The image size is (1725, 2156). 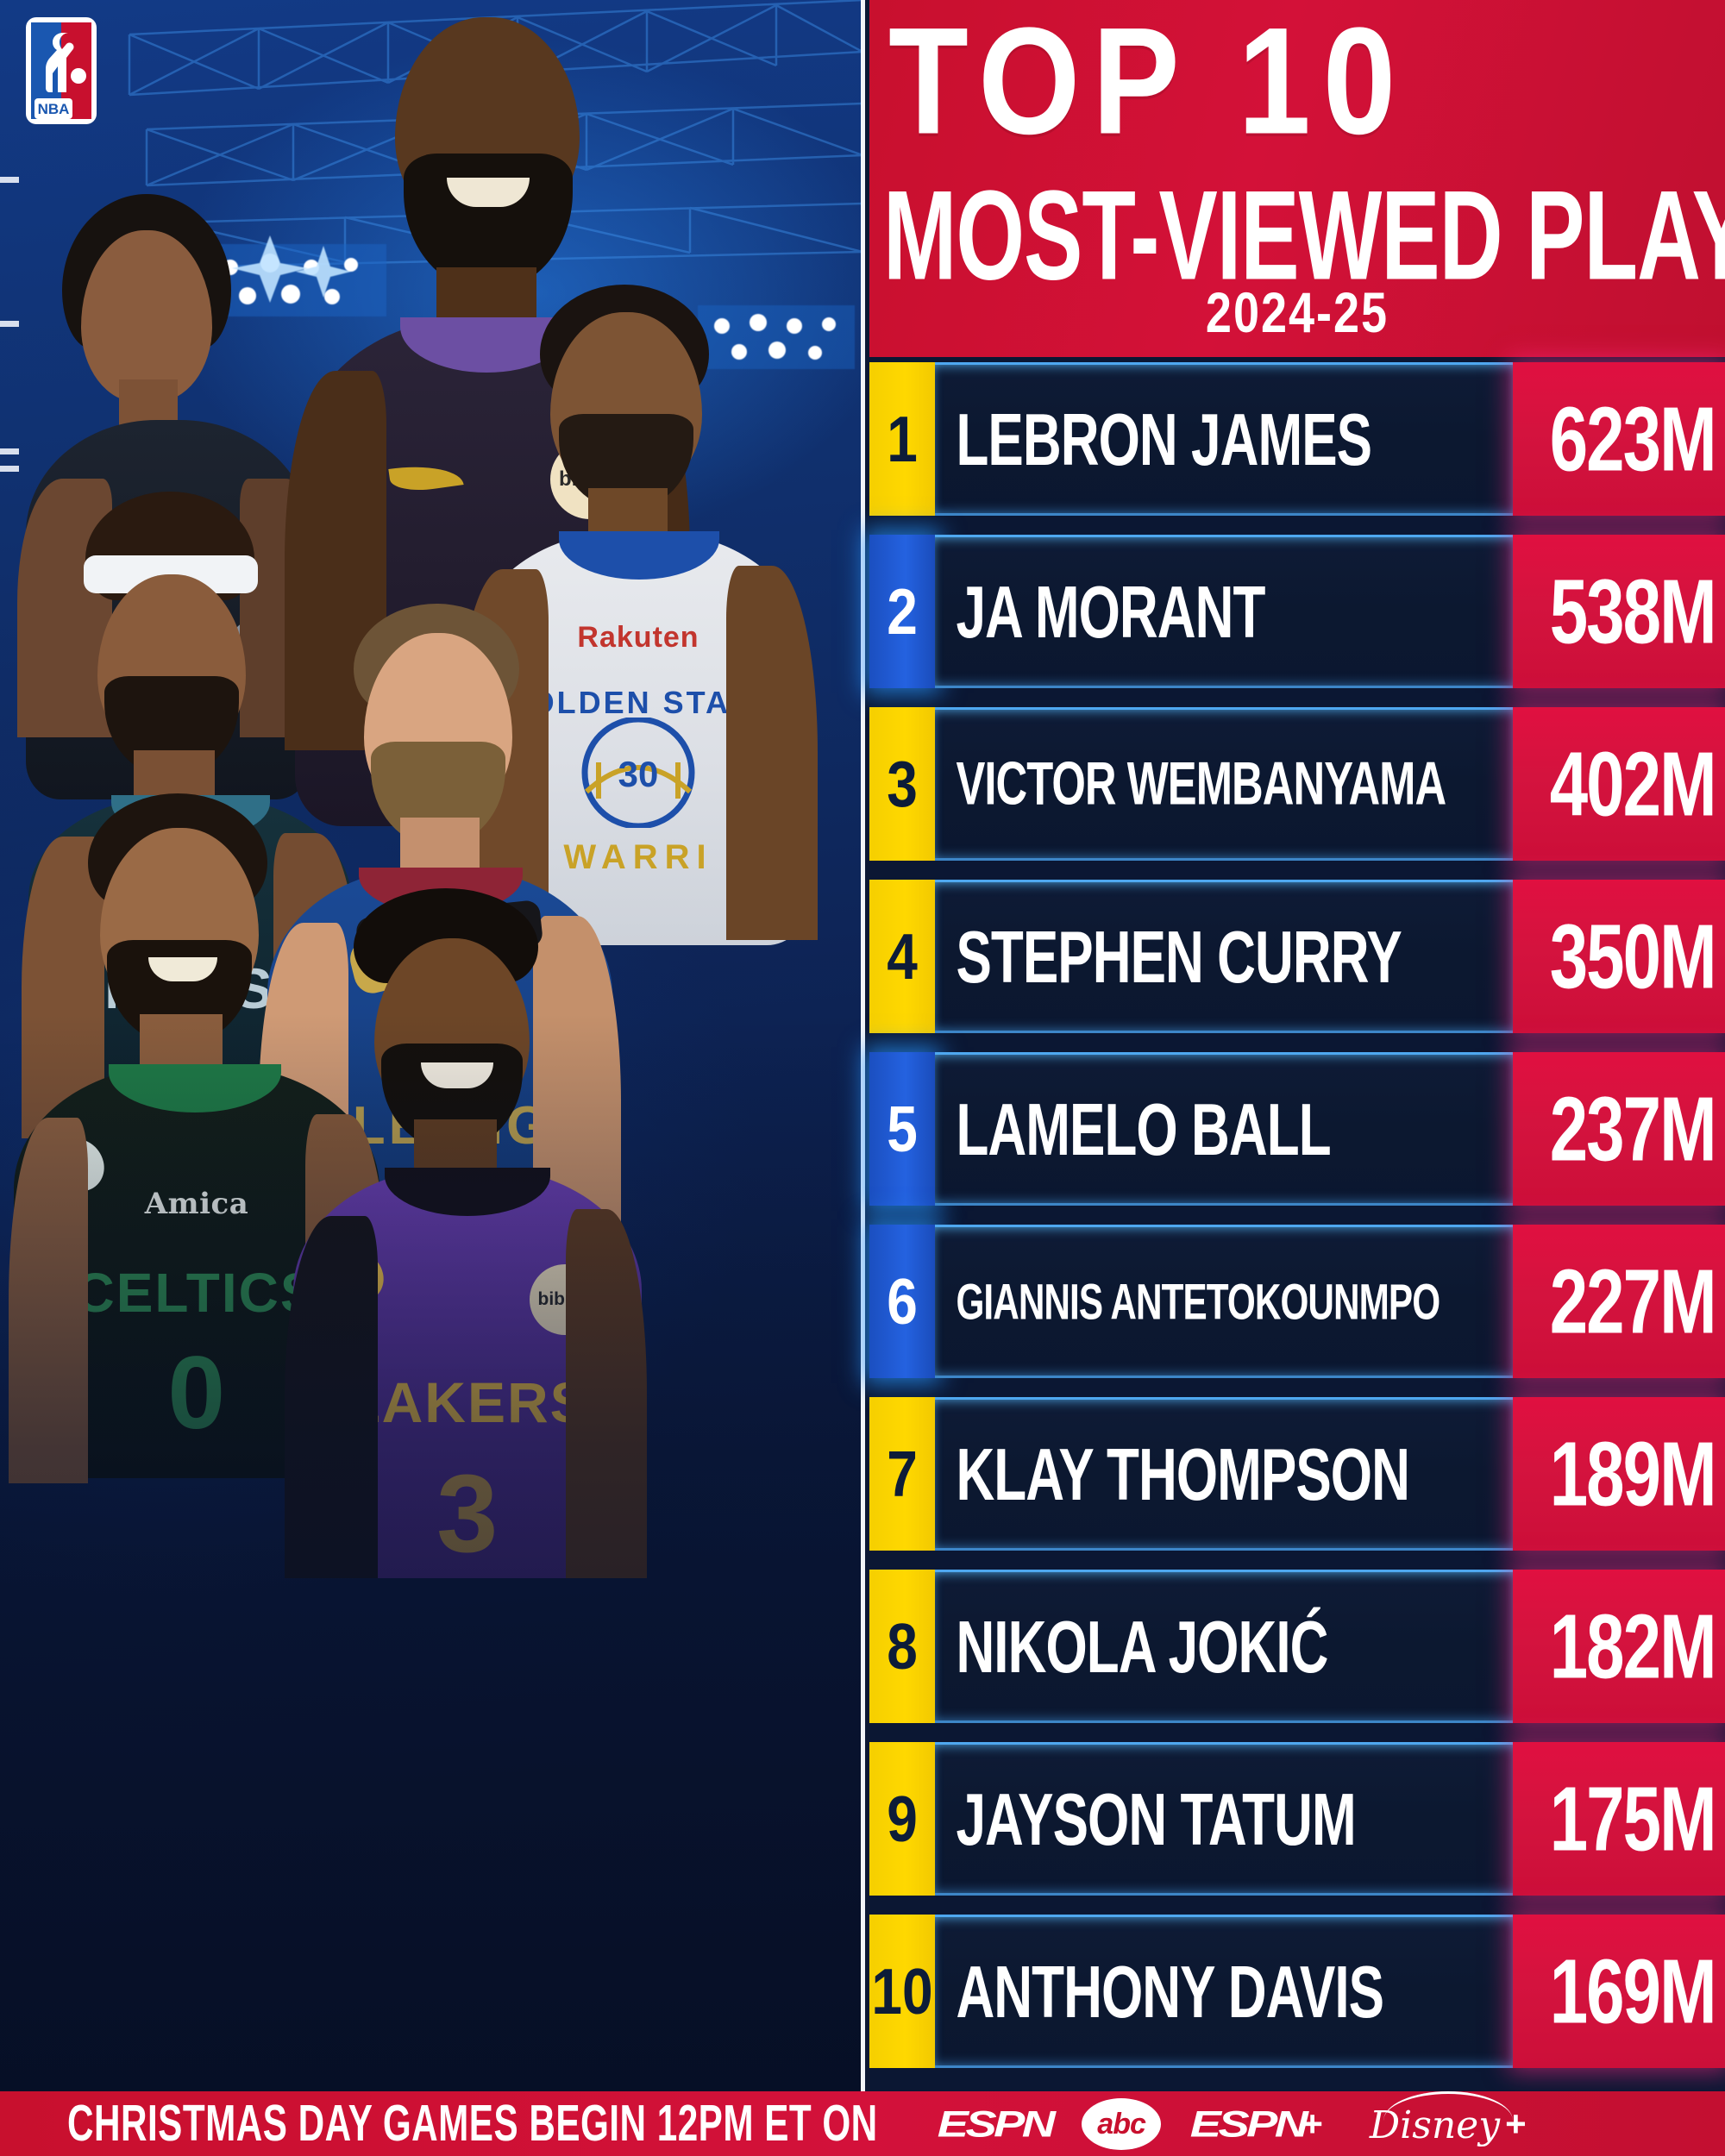 I want to click on rank-badge: 7, so click(x=902, y=1474).